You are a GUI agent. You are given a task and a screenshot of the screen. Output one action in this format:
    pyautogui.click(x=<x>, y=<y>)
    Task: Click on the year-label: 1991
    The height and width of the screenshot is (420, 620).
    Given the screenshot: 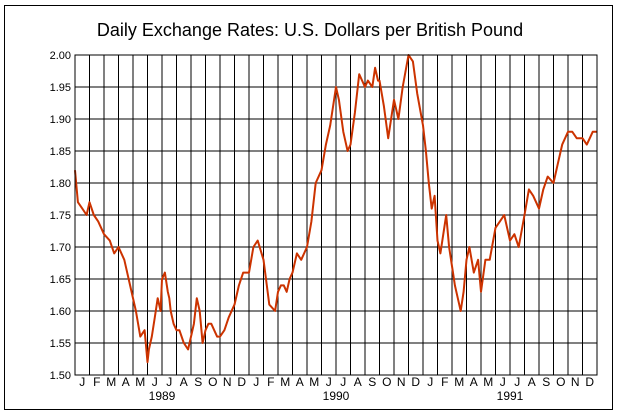 What is the action you would take?
    pyautogui.click(x=510, y=396)
    